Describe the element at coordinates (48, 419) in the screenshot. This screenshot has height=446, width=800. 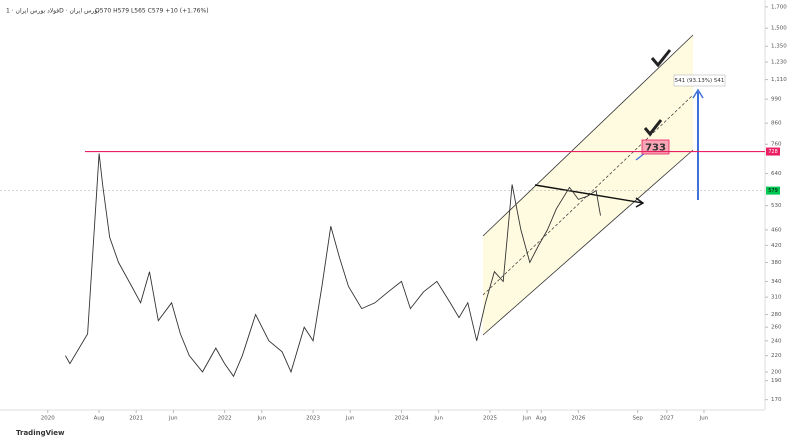
I see `x-tick-label: 2020` at that location.